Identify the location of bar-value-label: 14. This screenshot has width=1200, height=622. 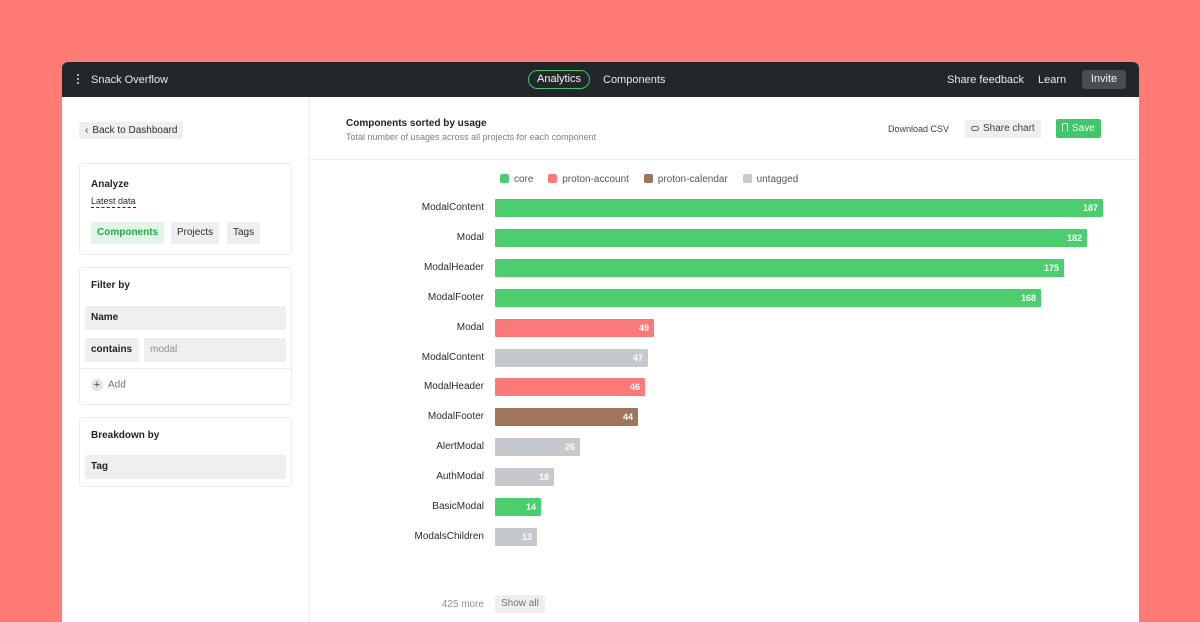
(530, 507).